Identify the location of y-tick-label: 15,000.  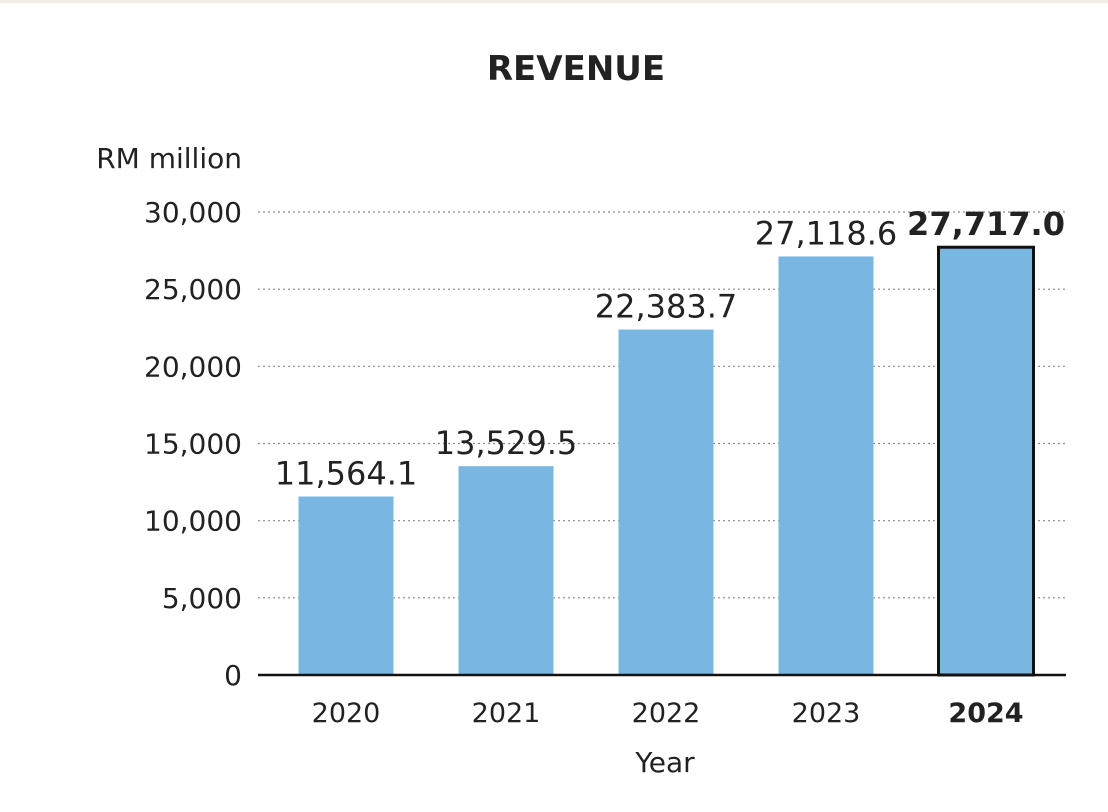
(193, 444).